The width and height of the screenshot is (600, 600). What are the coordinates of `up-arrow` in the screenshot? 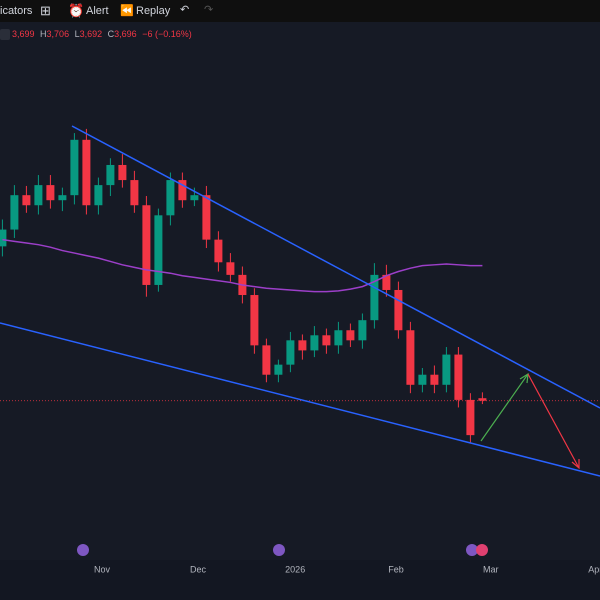 It's located at (504, 407).